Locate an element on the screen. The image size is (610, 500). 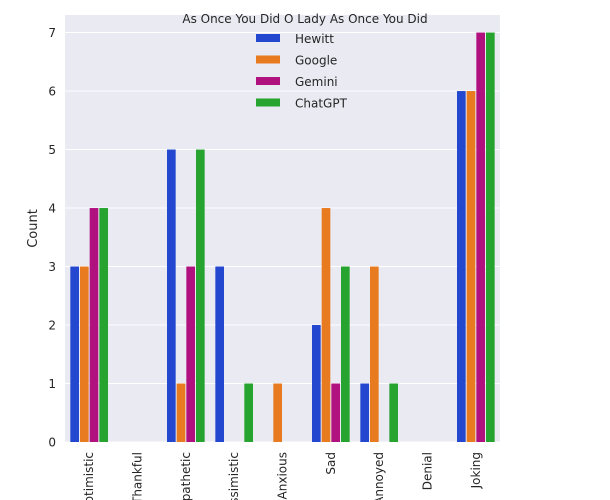
y-tick-label: 1 is located at coordinates (52, 384).